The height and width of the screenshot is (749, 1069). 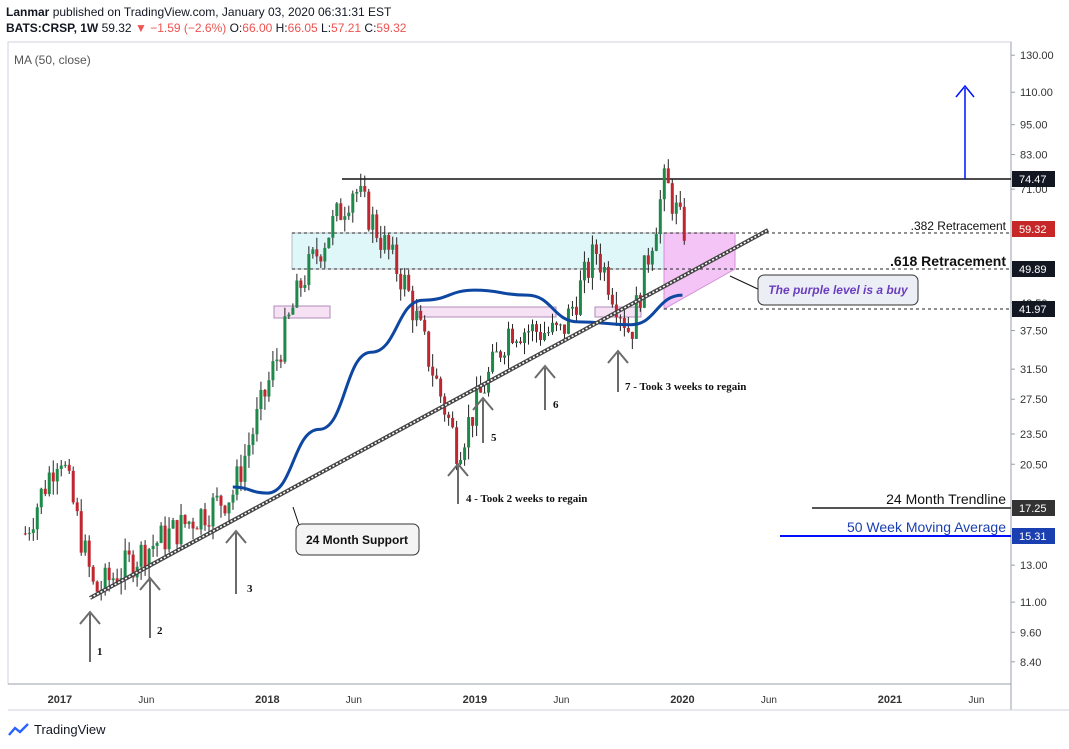 What do you see at coordinates (516, 700) in the screenshot?
I see `time-axis: 2017 Jun 2018 Jun 2019 Jun 2020 Jun 2021 Jun` at bounding box center [516, 700].